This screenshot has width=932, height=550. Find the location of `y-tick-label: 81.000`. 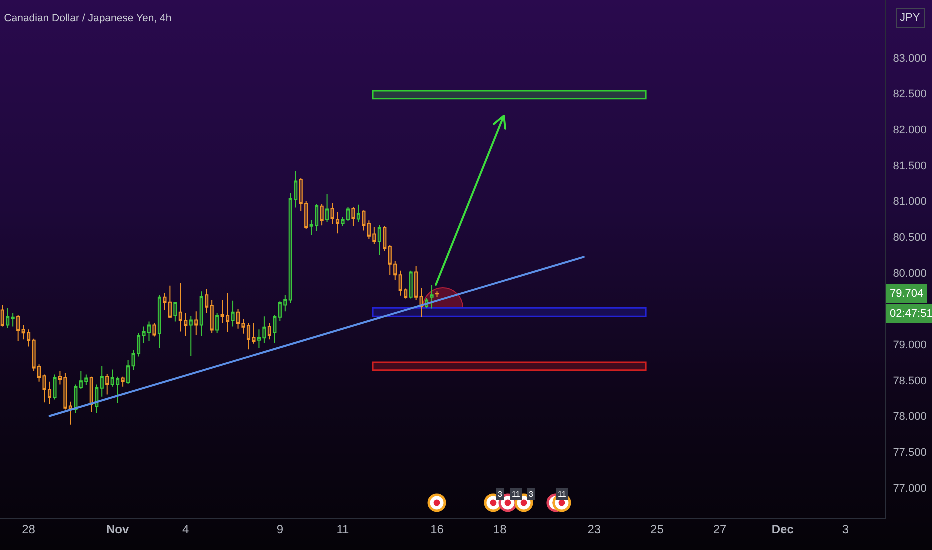

y-tick-label: 81.000 is located at coordinates (910, 202).